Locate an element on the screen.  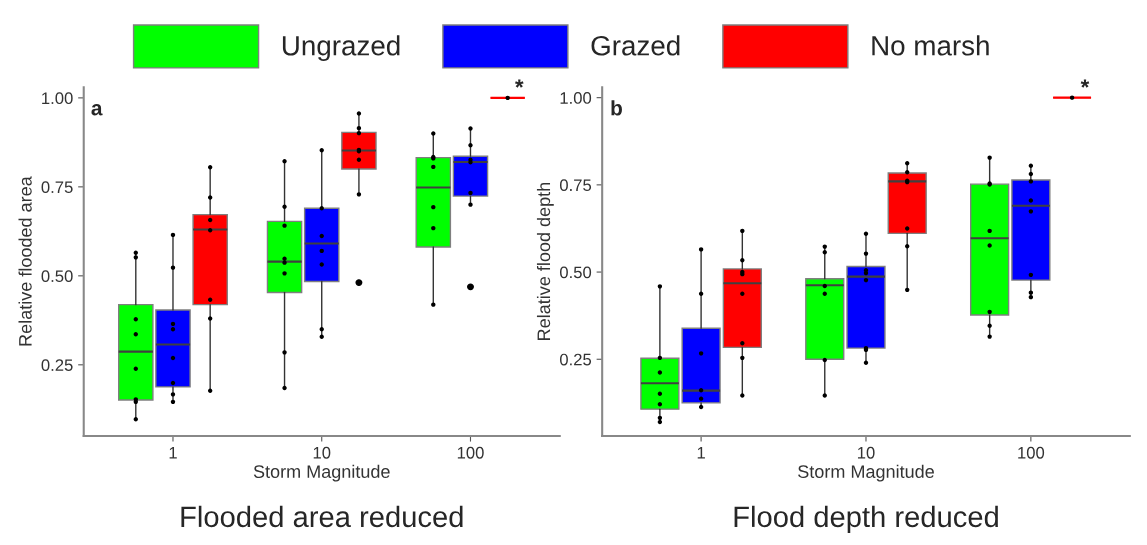
annotation: a is located at coordinates (97, 110).